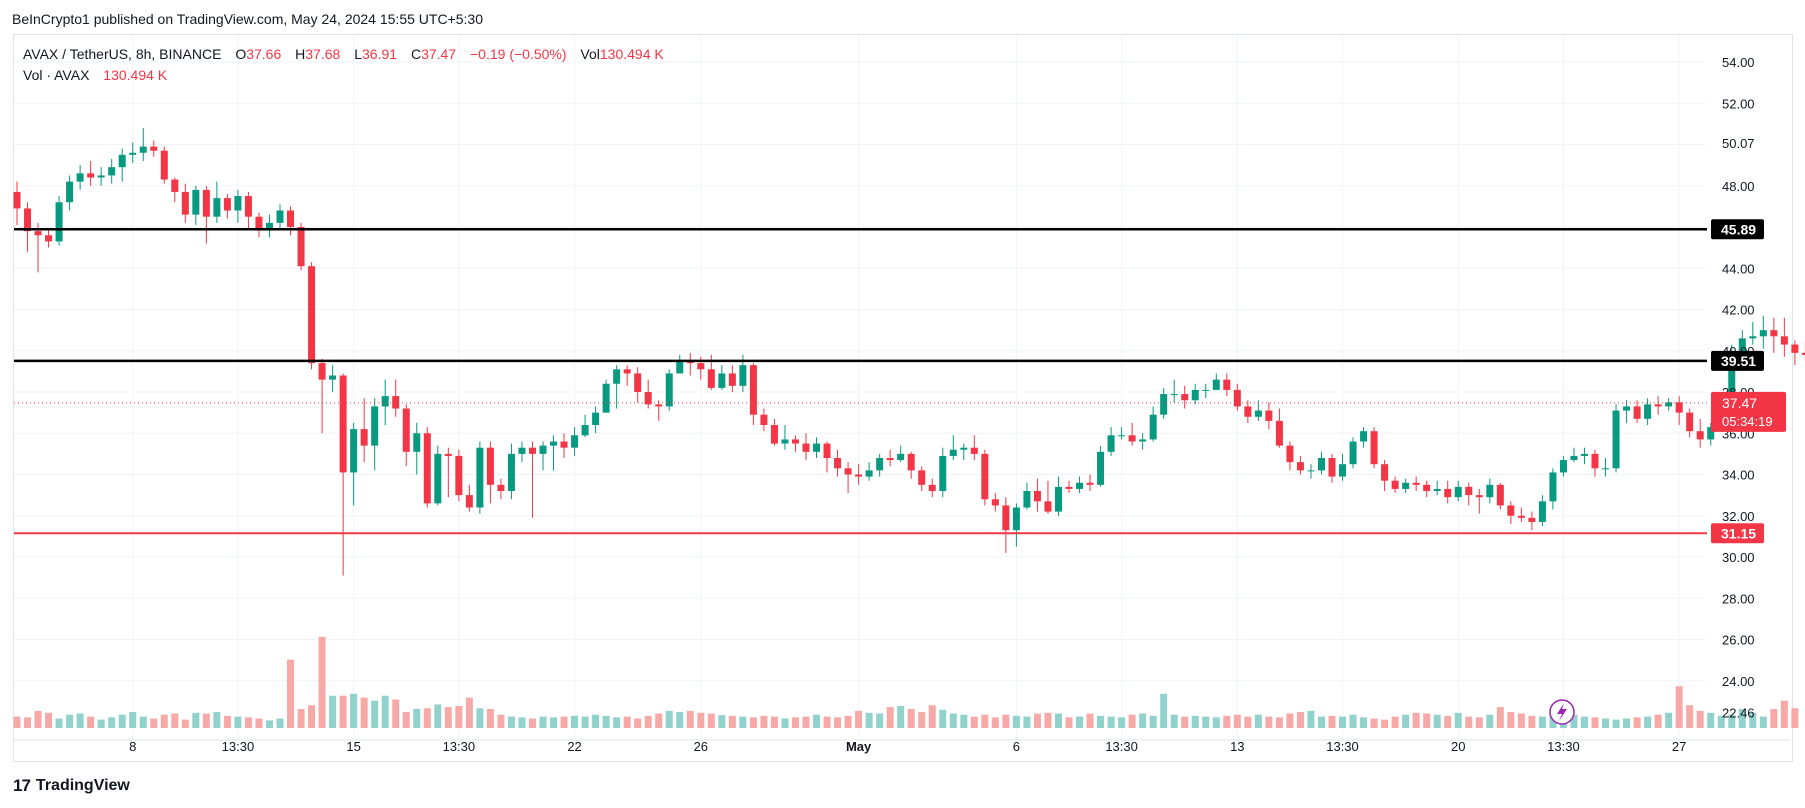  I want to click on price-axis-label: 52.00, so click(1738, 103).